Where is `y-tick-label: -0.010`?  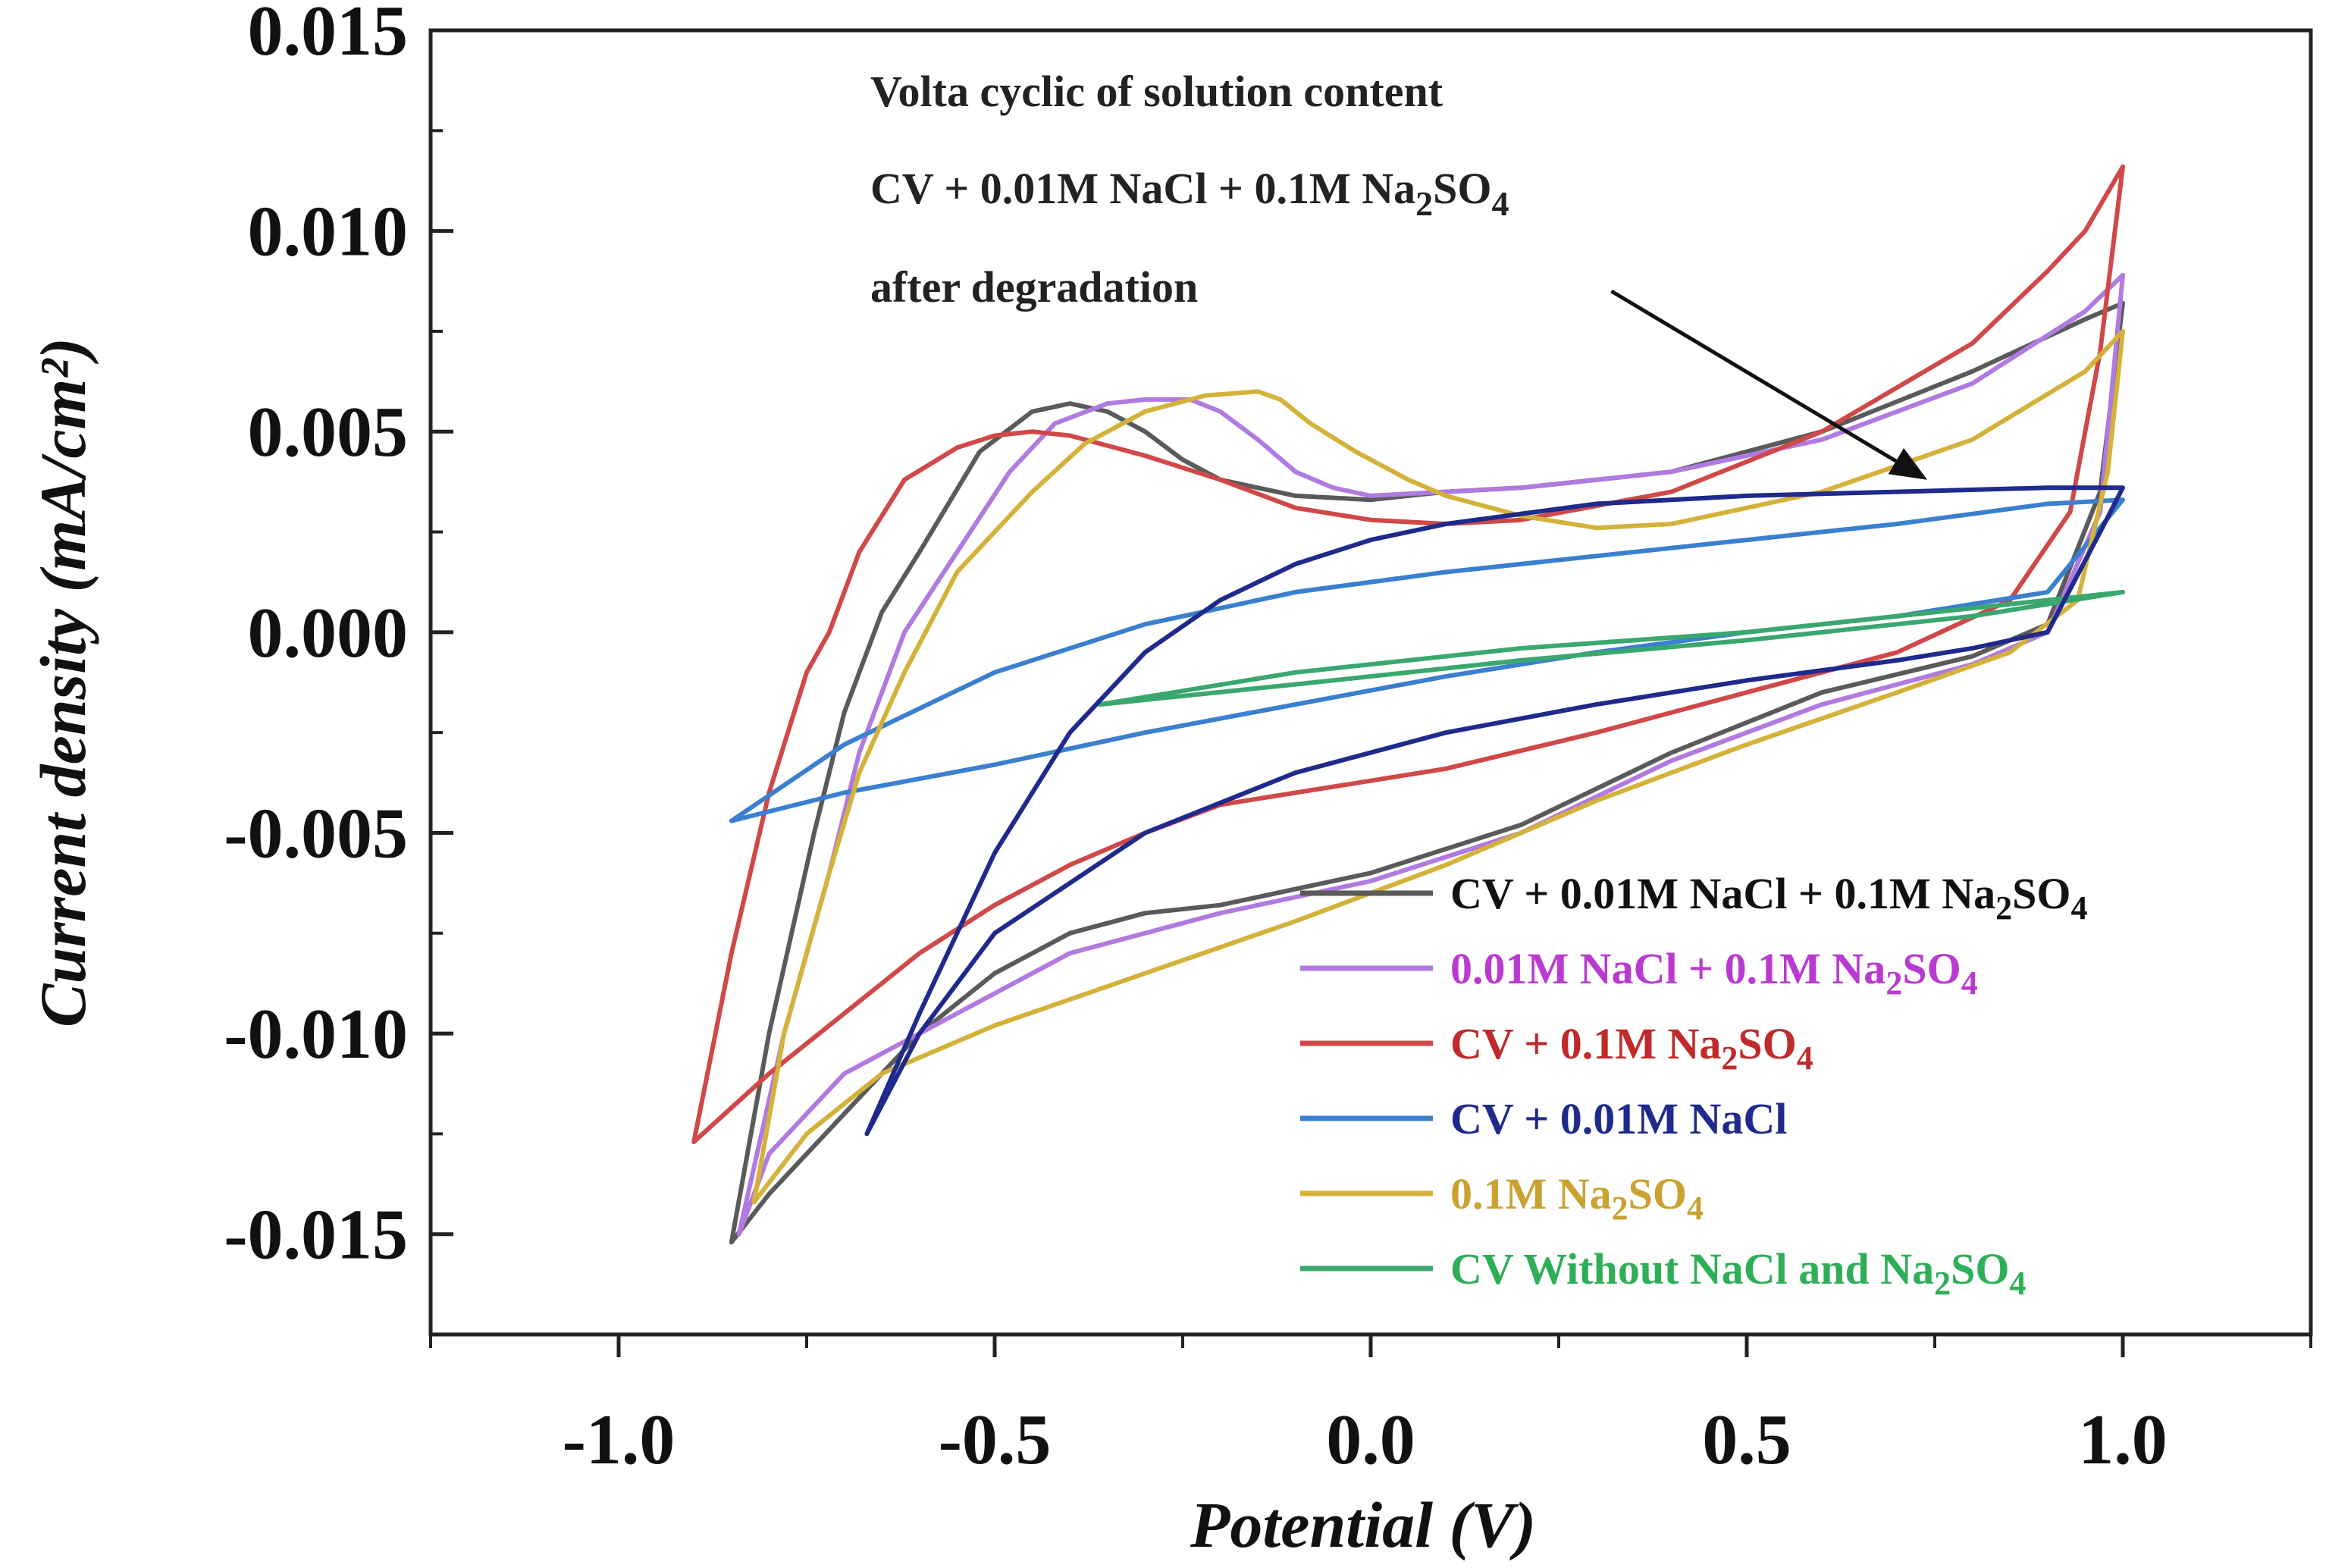
y-tick-label: -0.010 is located at coordinates (316, 1034).